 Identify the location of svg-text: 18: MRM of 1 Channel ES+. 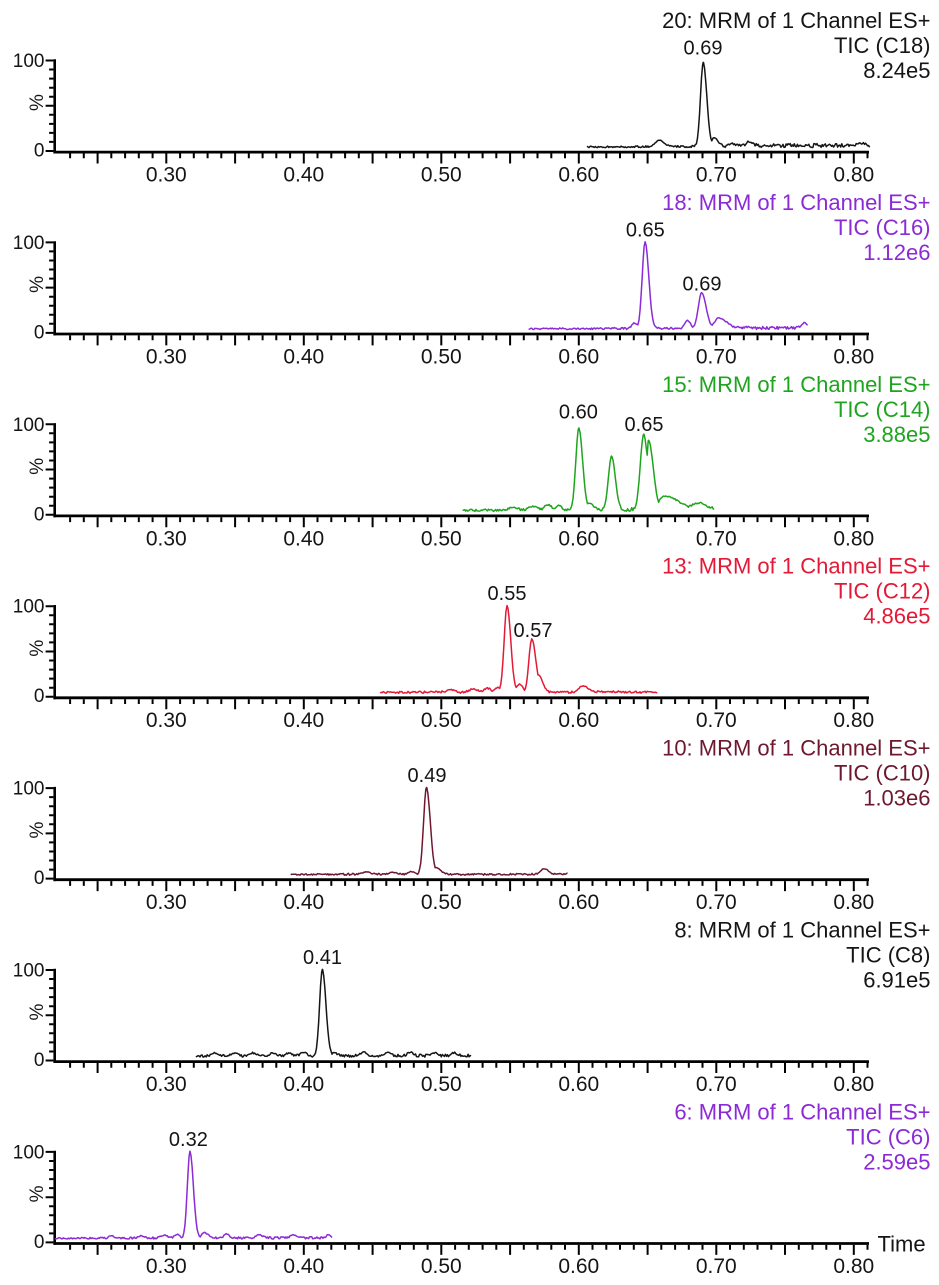
(796, 202).